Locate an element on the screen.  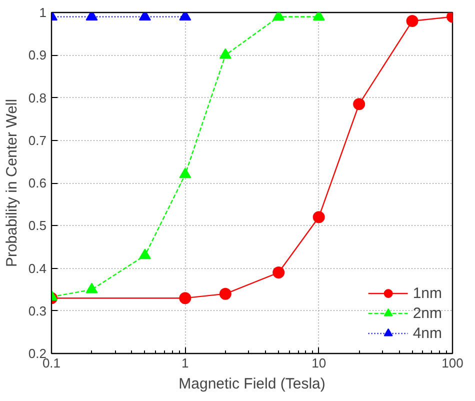
y-tick-label: 0.7 is located at coordinates (37, 140).